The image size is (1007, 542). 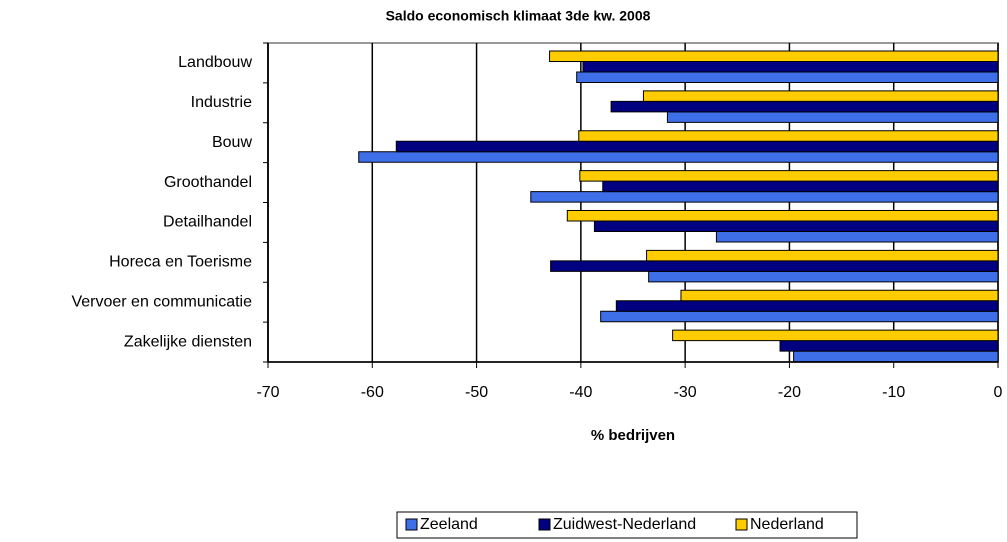 What do you see at coordinates (232, 142) in the screenshot?
I see `y-tick-label: Bouw` at bounding box center [232, 142].